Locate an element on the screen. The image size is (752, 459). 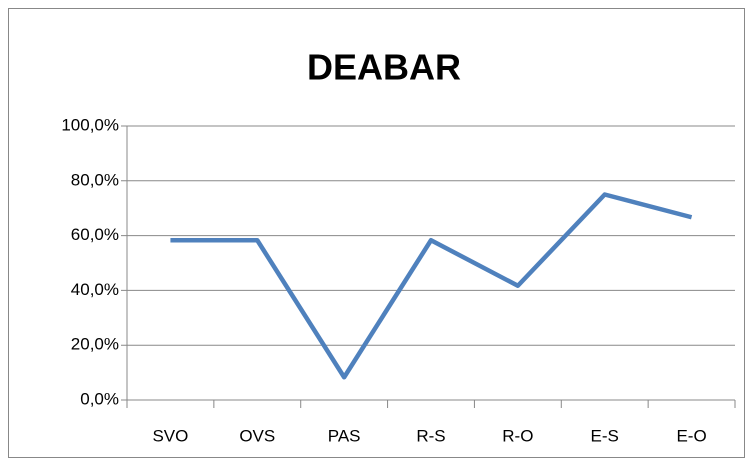
x-tick-label: R-O is located at coordinates (517, 435).